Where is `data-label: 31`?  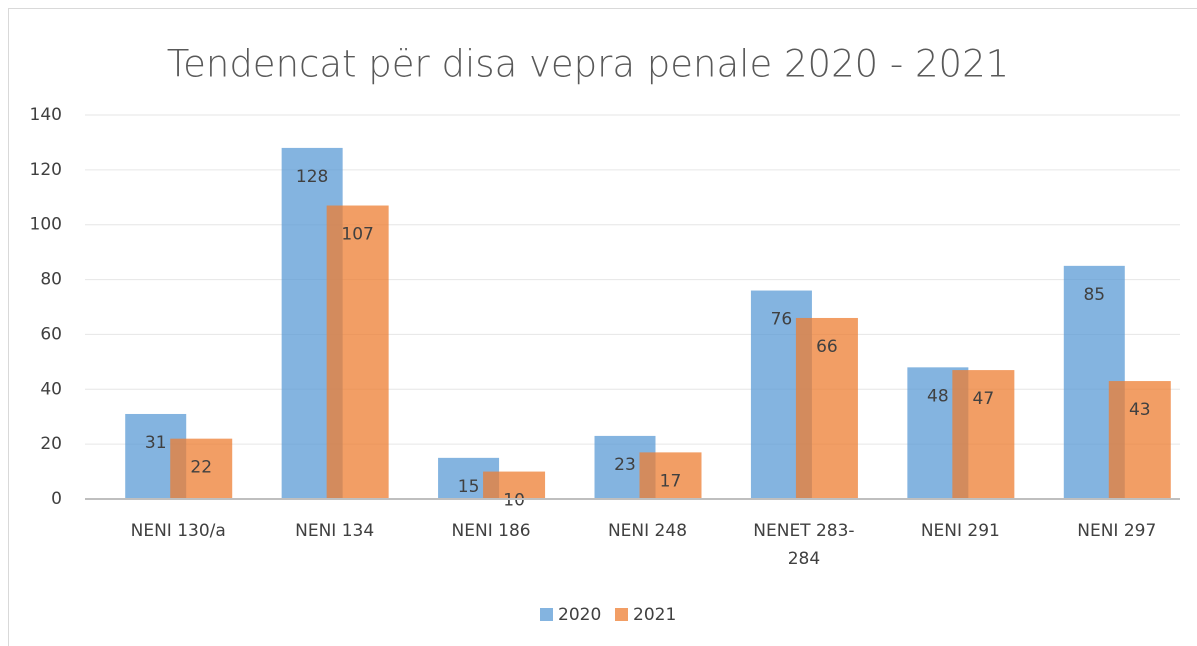 data-label: 31 is located at coordinates (156, 443).